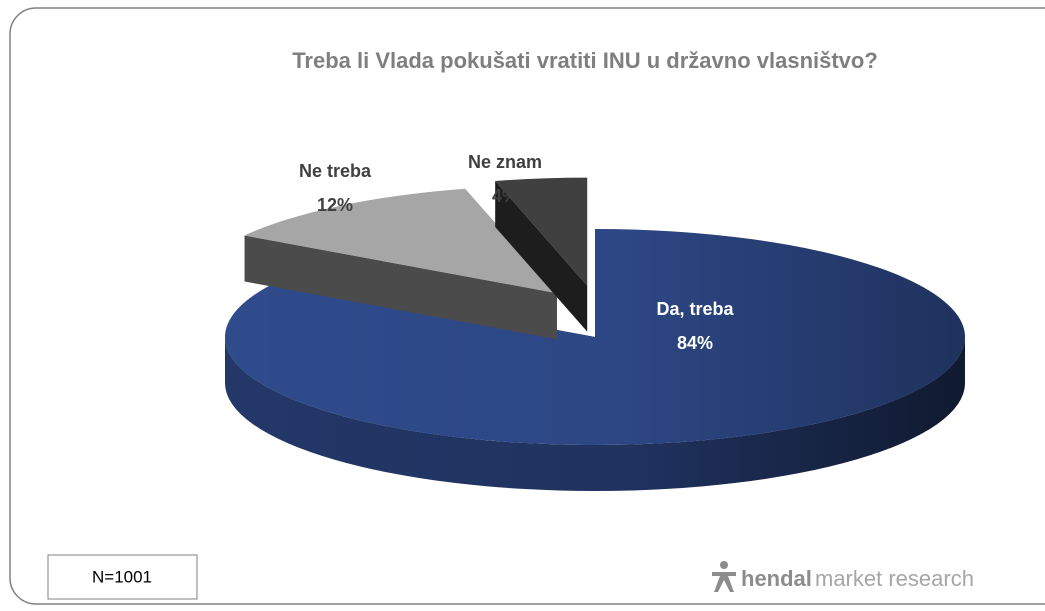 This screenshot has width=1045, height=611. I want to click on annotation-box, so click(122, 577).